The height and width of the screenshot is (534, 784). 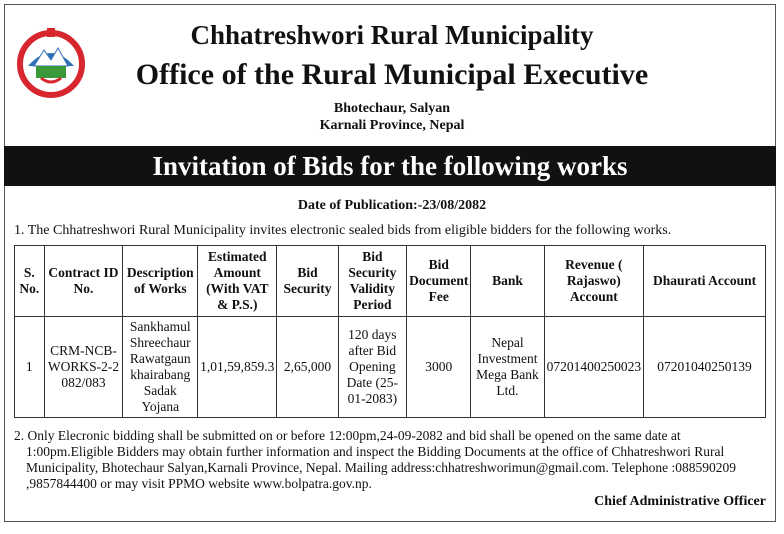 What do you see at coordinates (594, 281) in the screenshot?
I see `col-revenue-account: Revenue ( Rajaswo) Account` at bounding box center [594, 281].